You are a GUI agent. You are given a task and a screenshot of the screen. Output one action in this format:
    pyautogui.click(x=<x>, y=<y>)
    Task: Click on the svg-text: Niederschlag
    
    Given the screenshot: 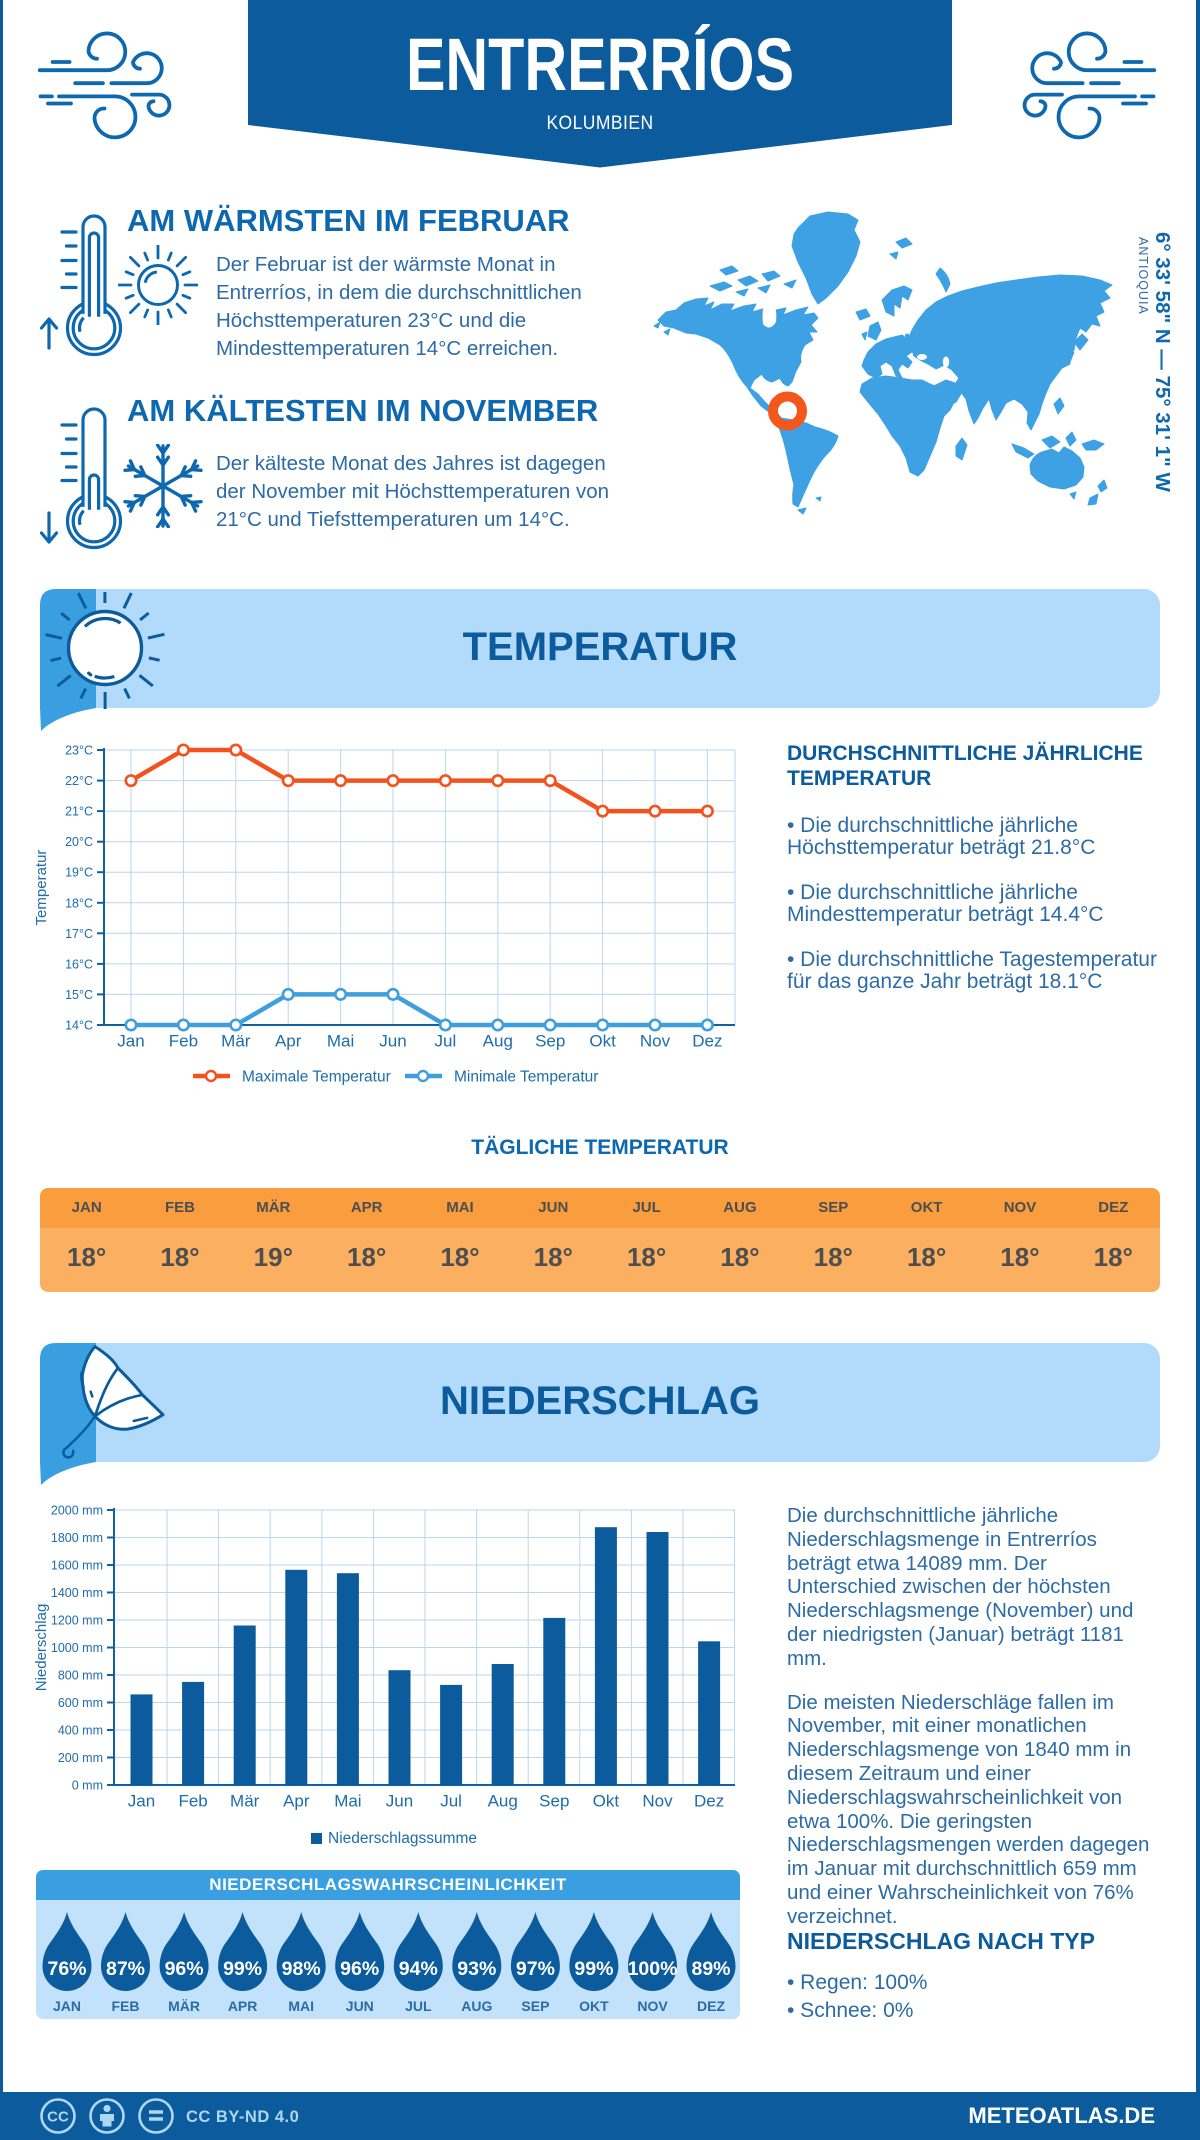 What is the action you would take?
    pyautogui.click(x=41, y=1648)
    